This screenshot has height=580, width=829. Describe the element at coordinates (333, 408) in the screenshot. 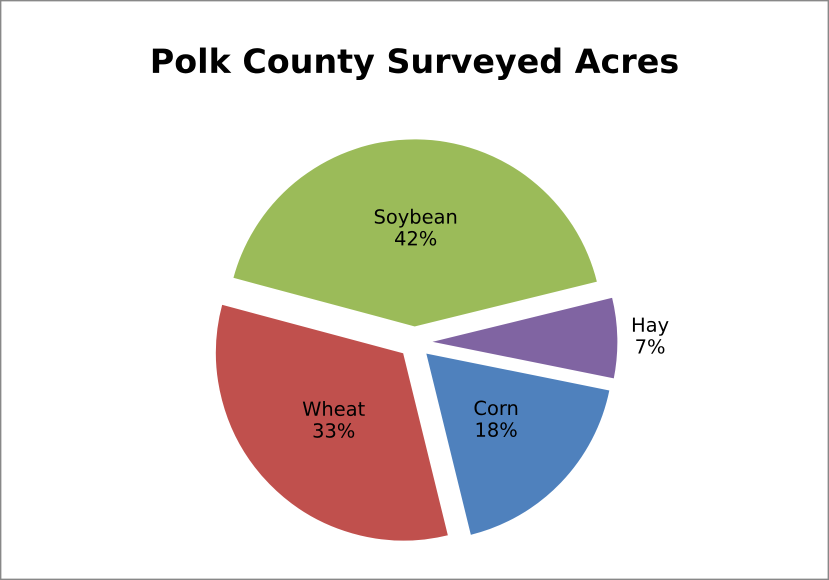

I see `slice-label: Wheat` at that location.